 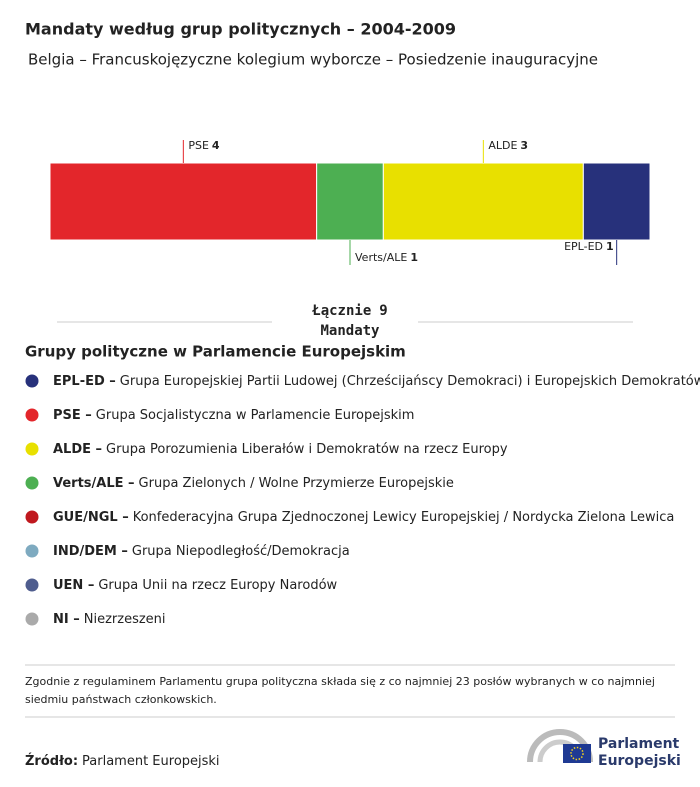 What do you see at coordinates (341, 311) in the screenshot?
I see `total-text: Łącznie` at bounding box center [341, 311].